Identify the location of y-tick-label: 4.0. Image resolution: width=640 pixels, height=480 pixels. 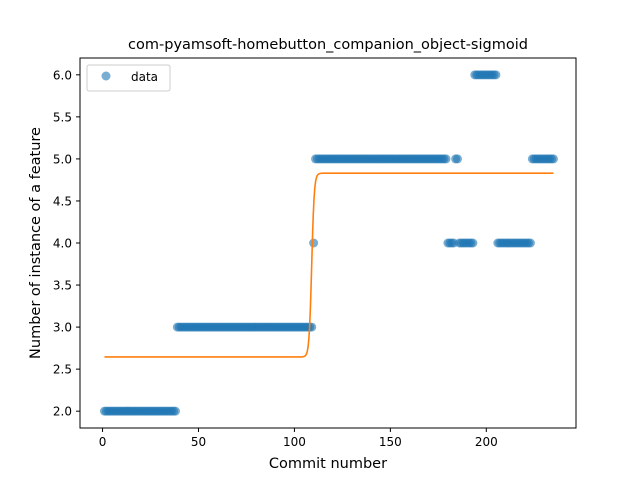
(62, 244).